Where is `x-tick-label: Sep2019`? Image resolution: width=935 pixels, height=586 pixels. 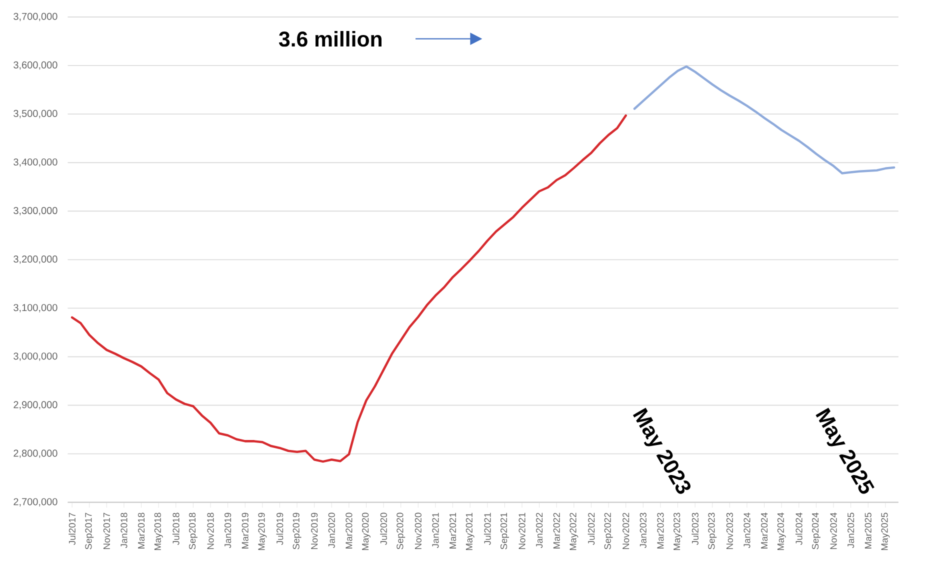 x-tick-label: Sep2019 is located at coordinates (297, 531).